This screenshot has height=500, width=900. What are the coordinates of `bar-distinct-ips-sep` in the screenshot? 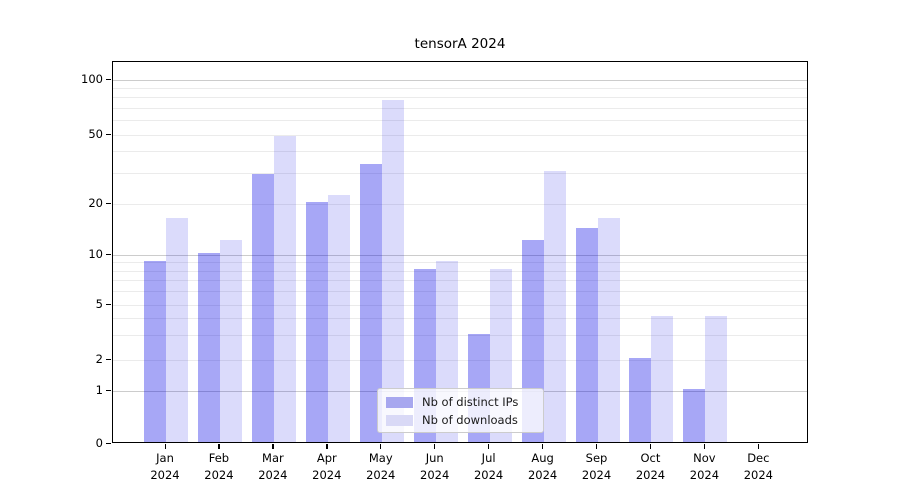 It's located at (586, 335).